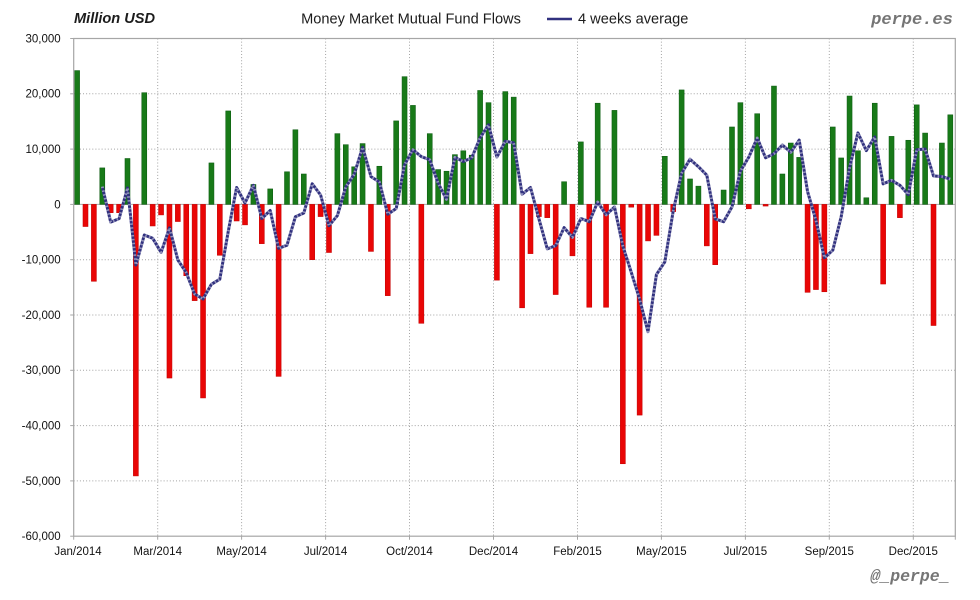 The image size is (980, 600). Describe the element at coordinates (43, 39) in the screenshot. I see `svg-text: 30,000` at that location.